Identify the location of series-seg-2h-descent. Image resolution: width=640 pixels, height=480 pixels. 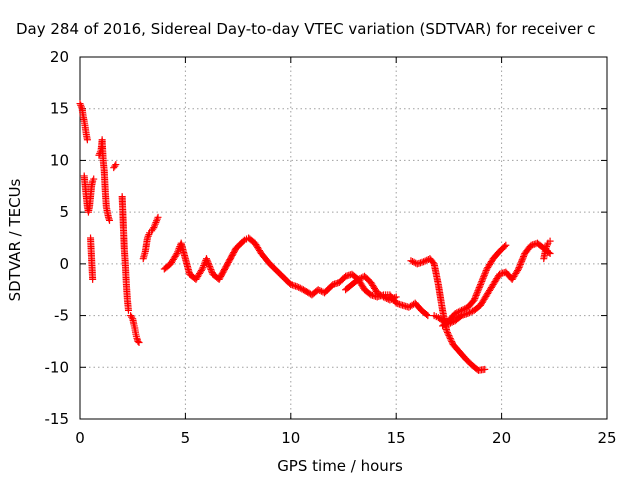
(125, 253).